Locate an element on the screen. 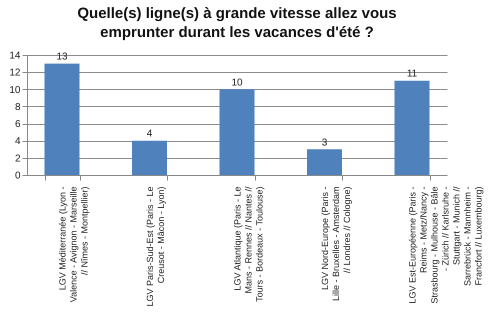 This screenshot has height=318, width=500. y-tick-label: 4 is located at coordinates (17, 142).